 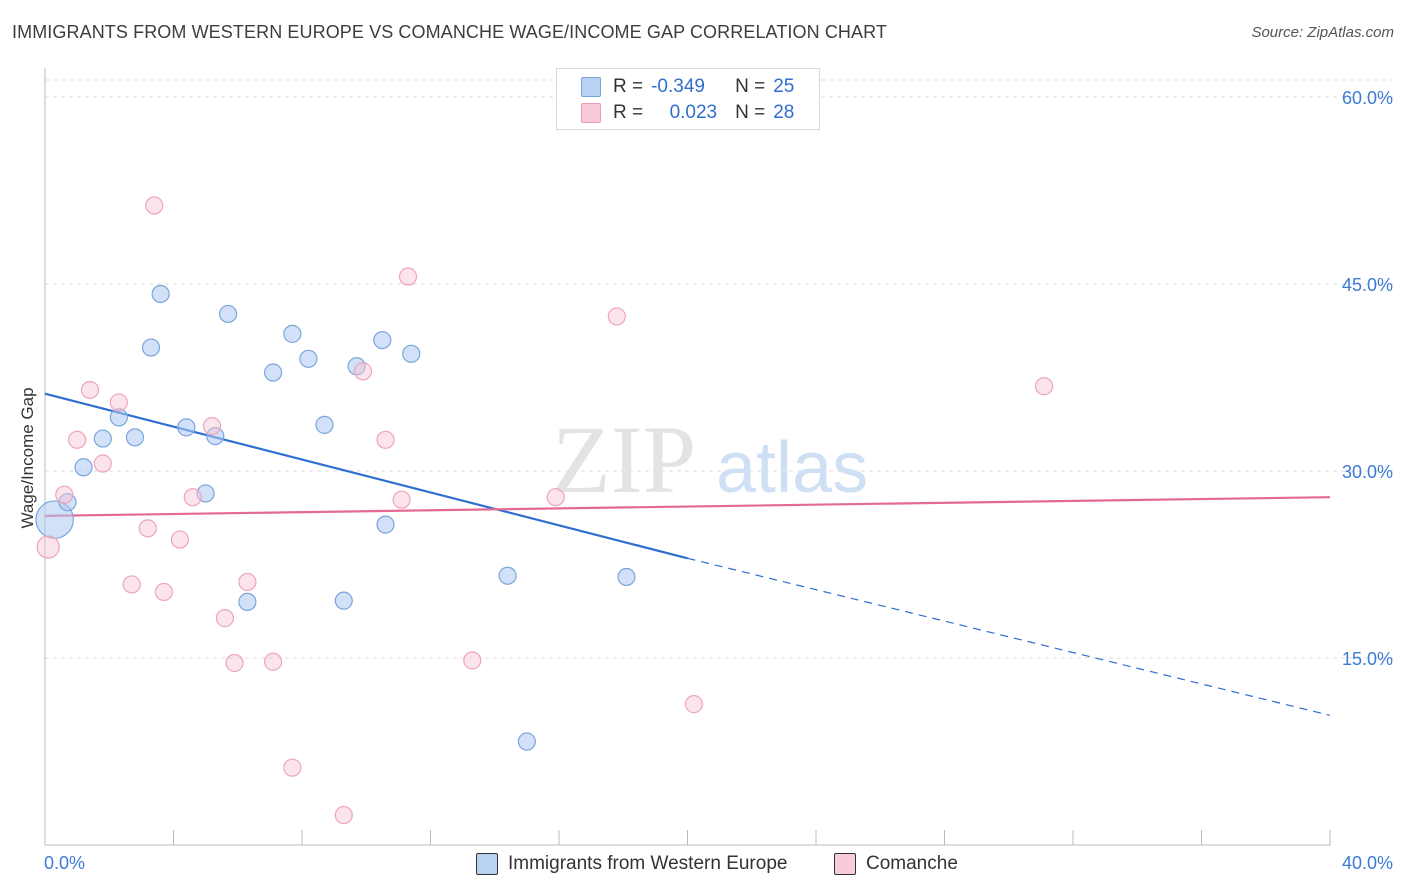 I want to click on y-tick-label: 15.0%, so click(x=1367, y=659).